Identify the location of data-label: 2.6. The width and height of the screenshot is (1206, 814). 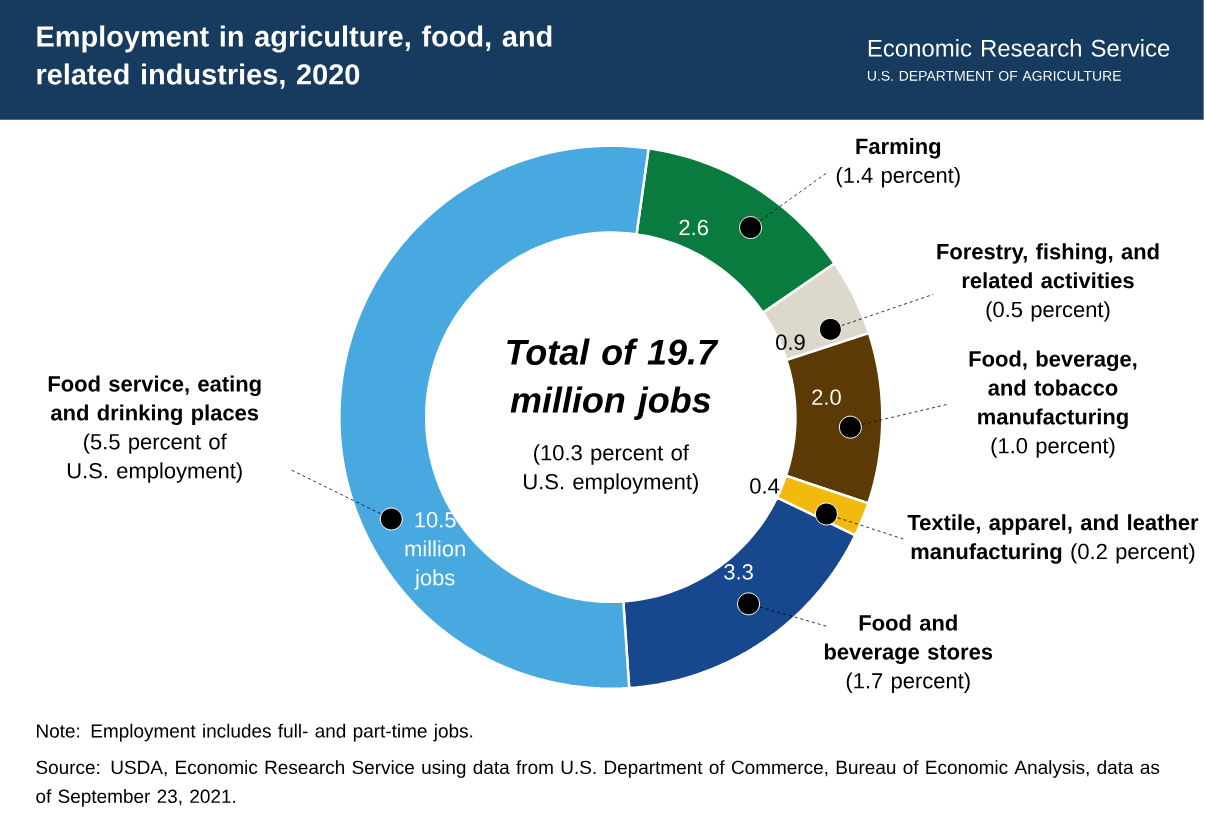
(693, 227).